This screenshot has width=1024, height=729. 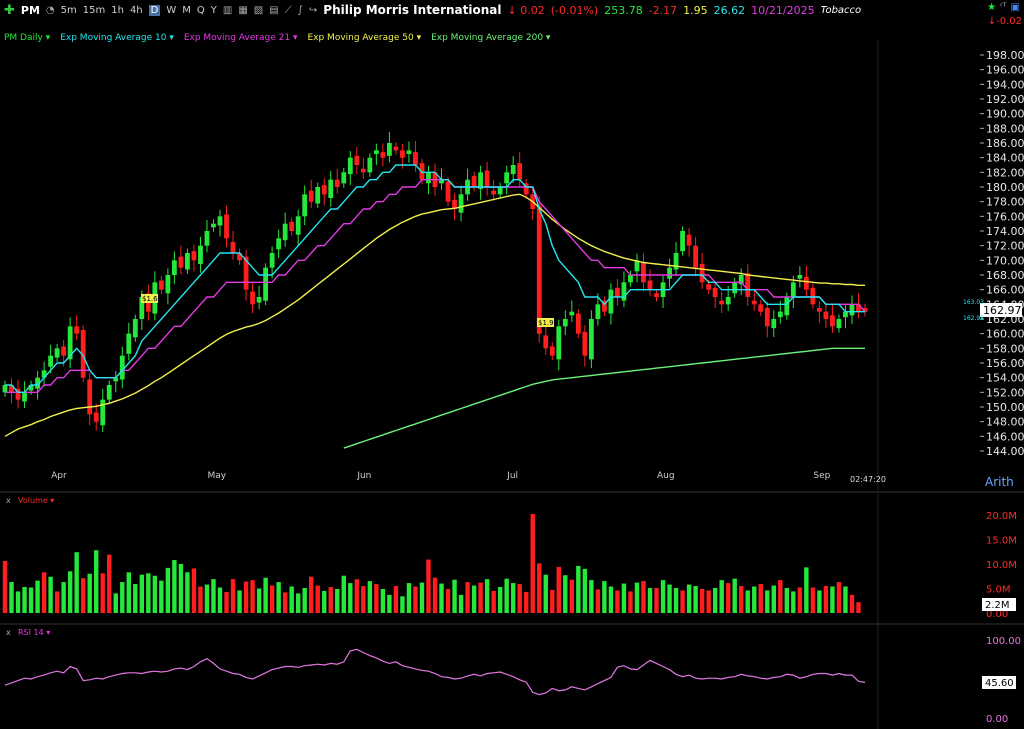 What do you see at coordinates (94, 10) in the screenshot?
I see `timeframe-15m: 15m` at bounding box center [94, 10].